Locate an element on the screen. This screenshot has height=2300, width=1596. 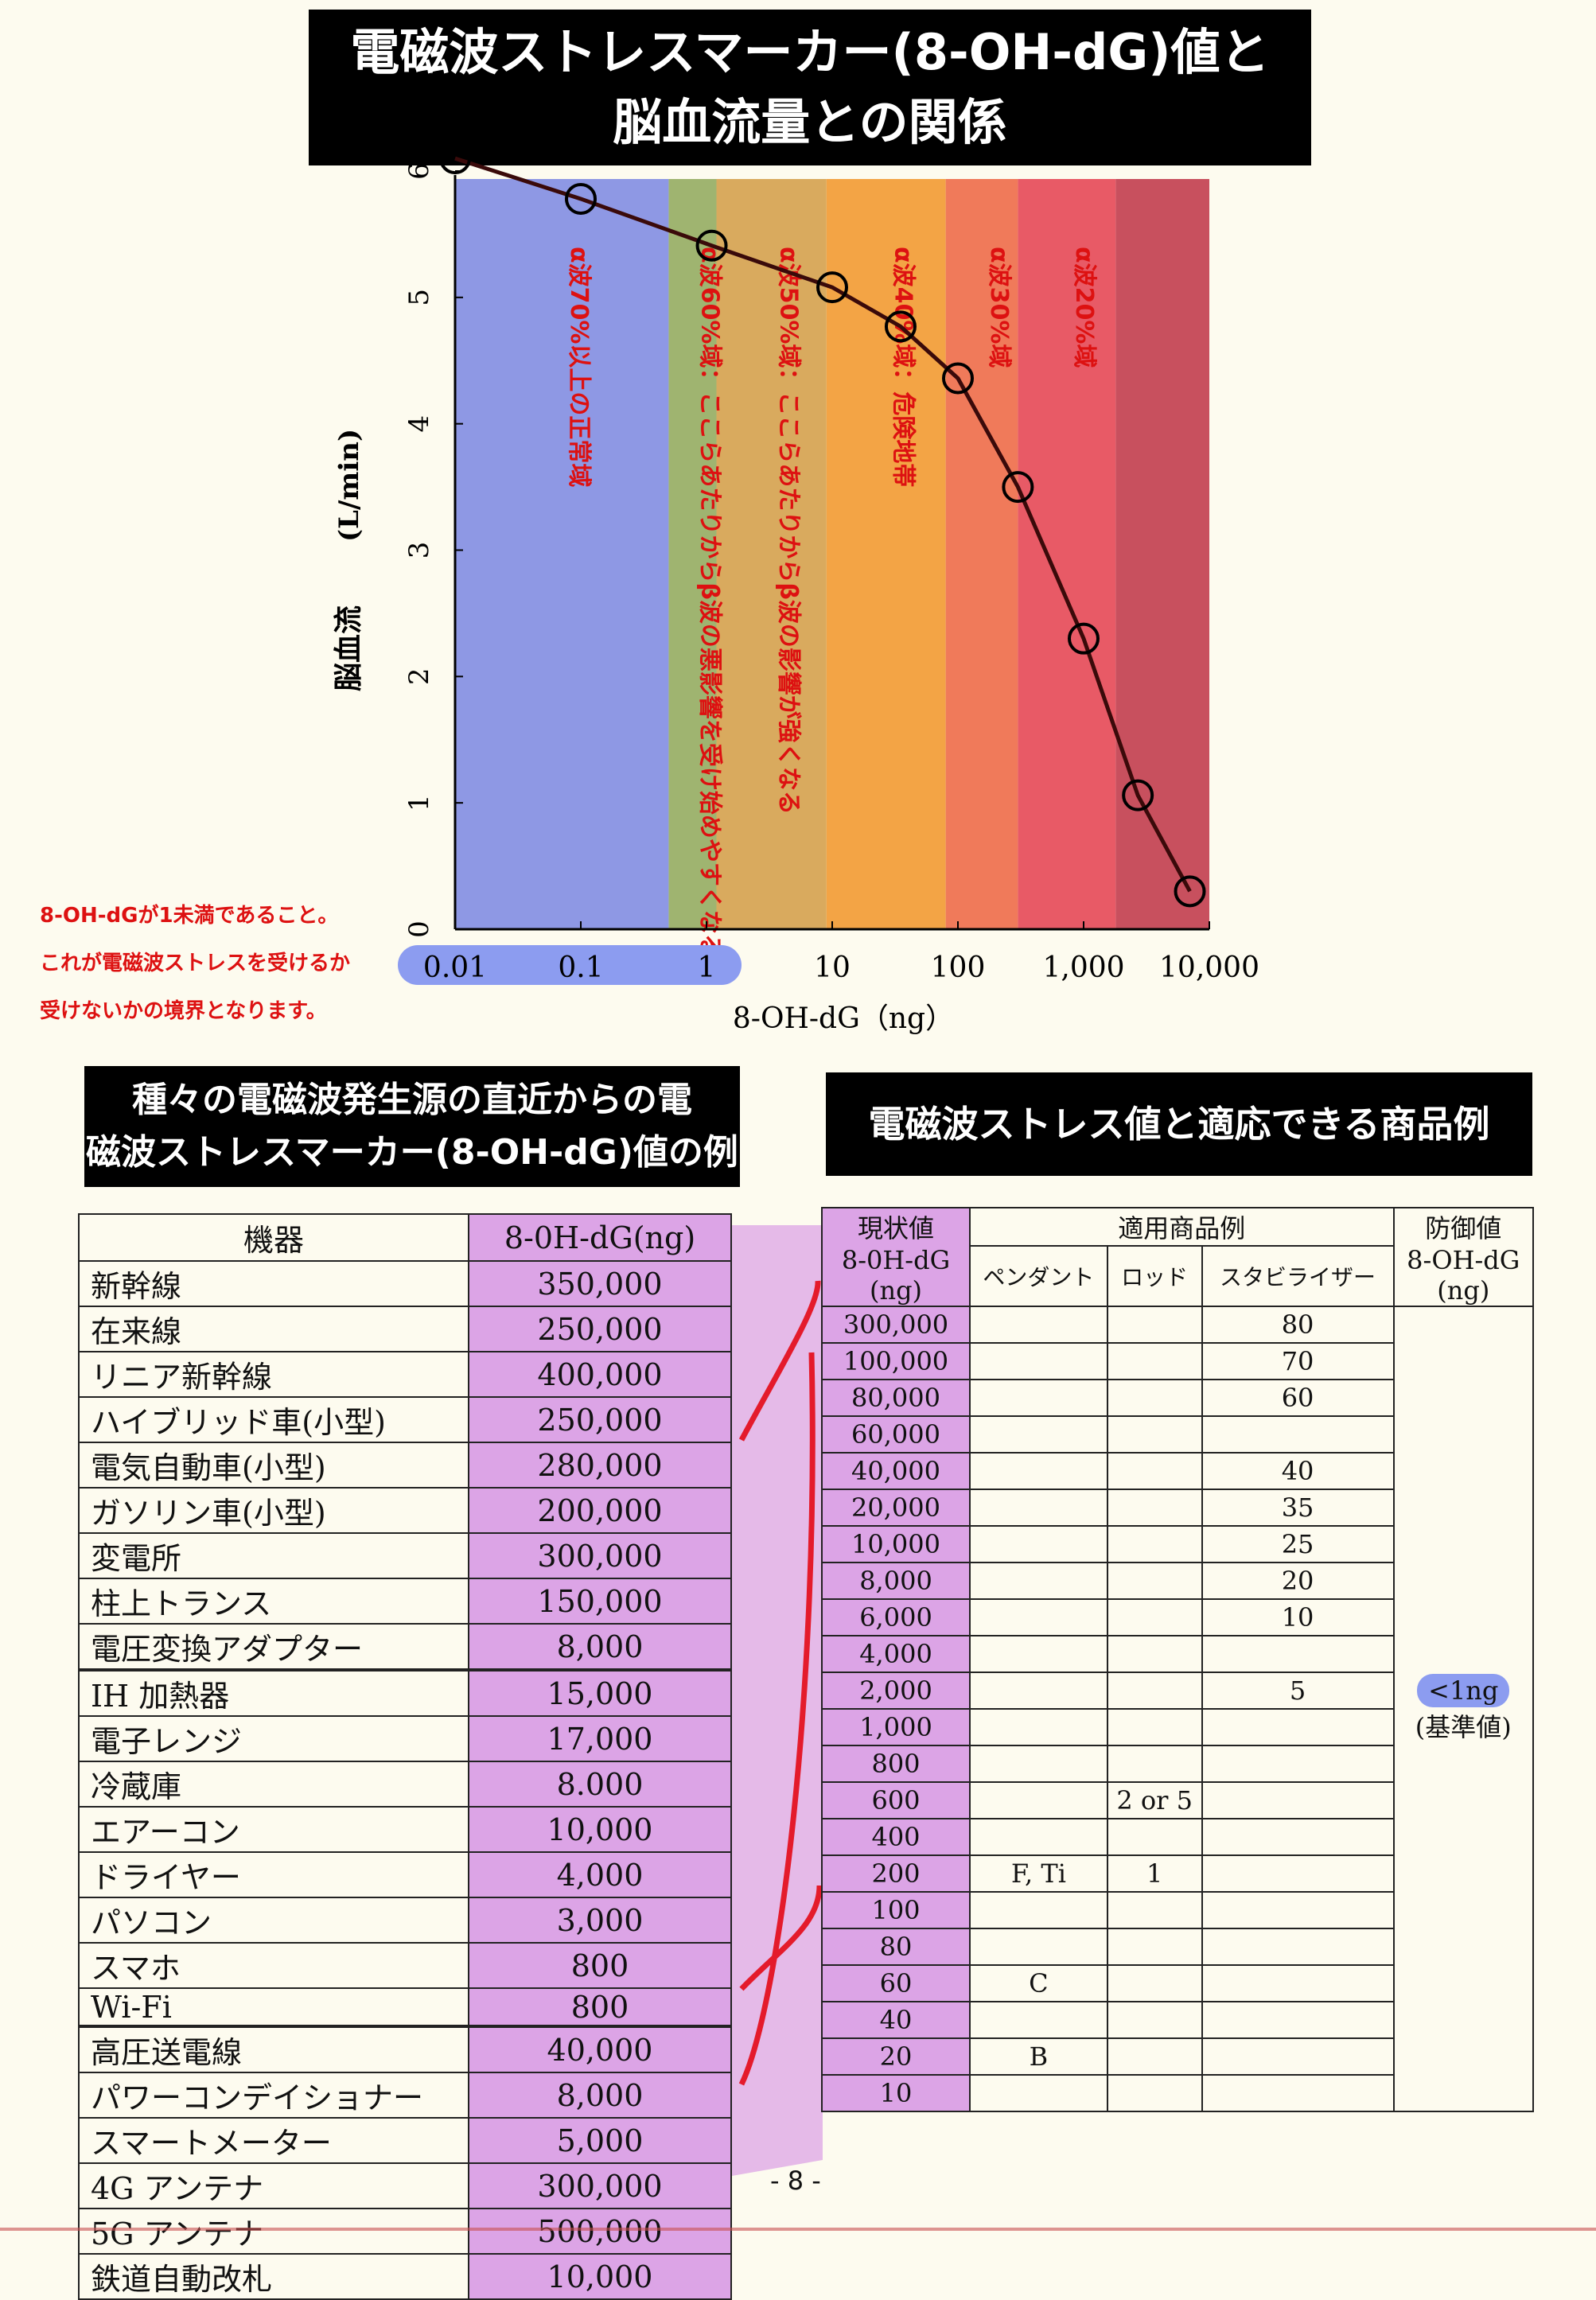
table-row: 柱上トランス 150,000 is located at coordinates (405, 1602).